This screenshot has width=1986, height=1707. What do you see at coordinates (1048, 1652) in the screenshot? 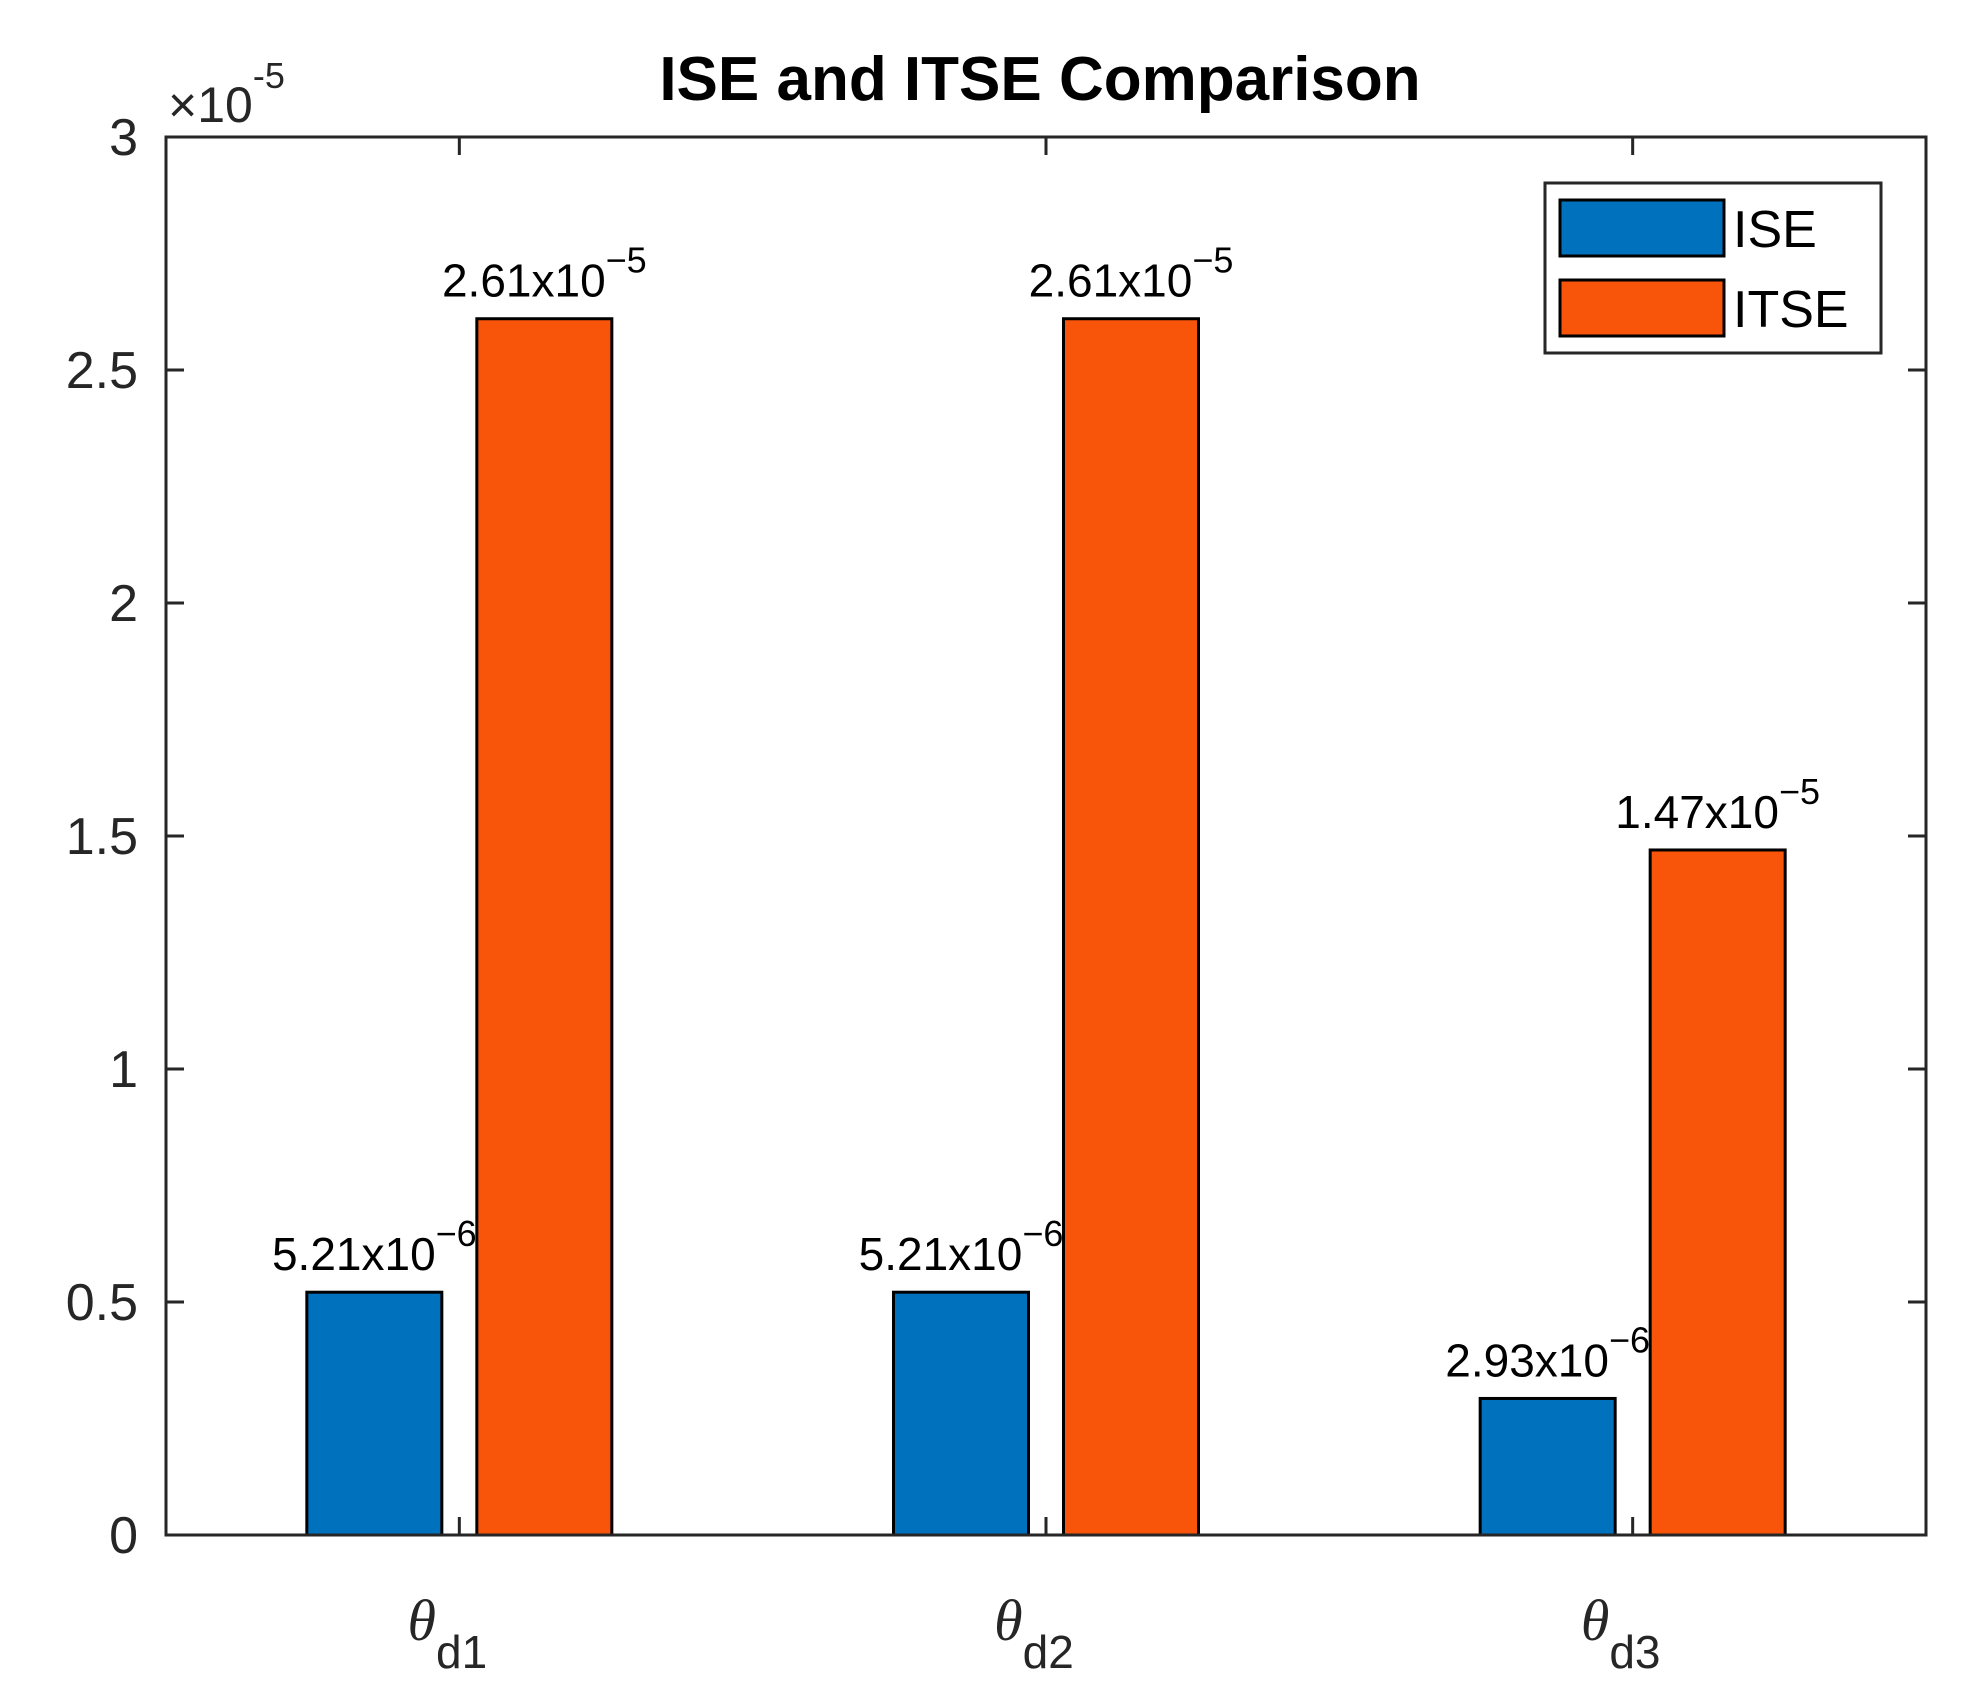
I see `x-category-subscript: d2` at bounding box center [1048, 1652].